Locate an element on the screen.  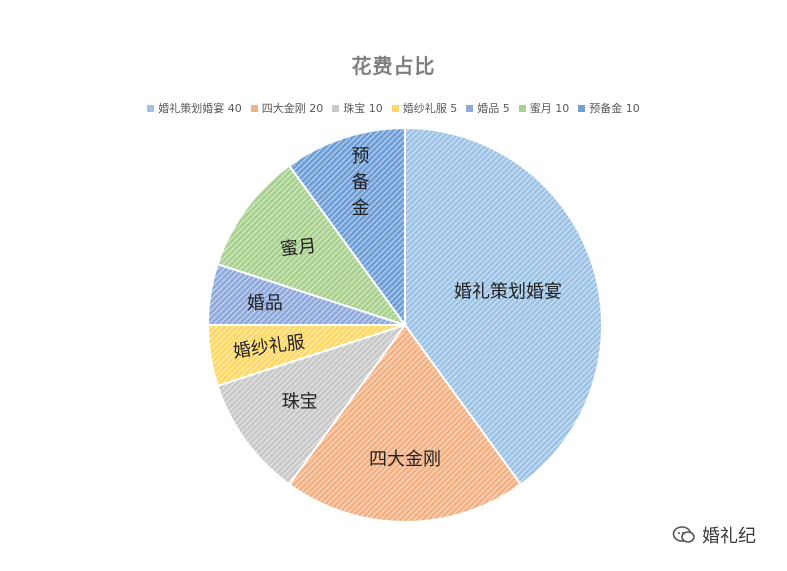
legend-label: 预备金 10 is located at coordinates (614, 108).